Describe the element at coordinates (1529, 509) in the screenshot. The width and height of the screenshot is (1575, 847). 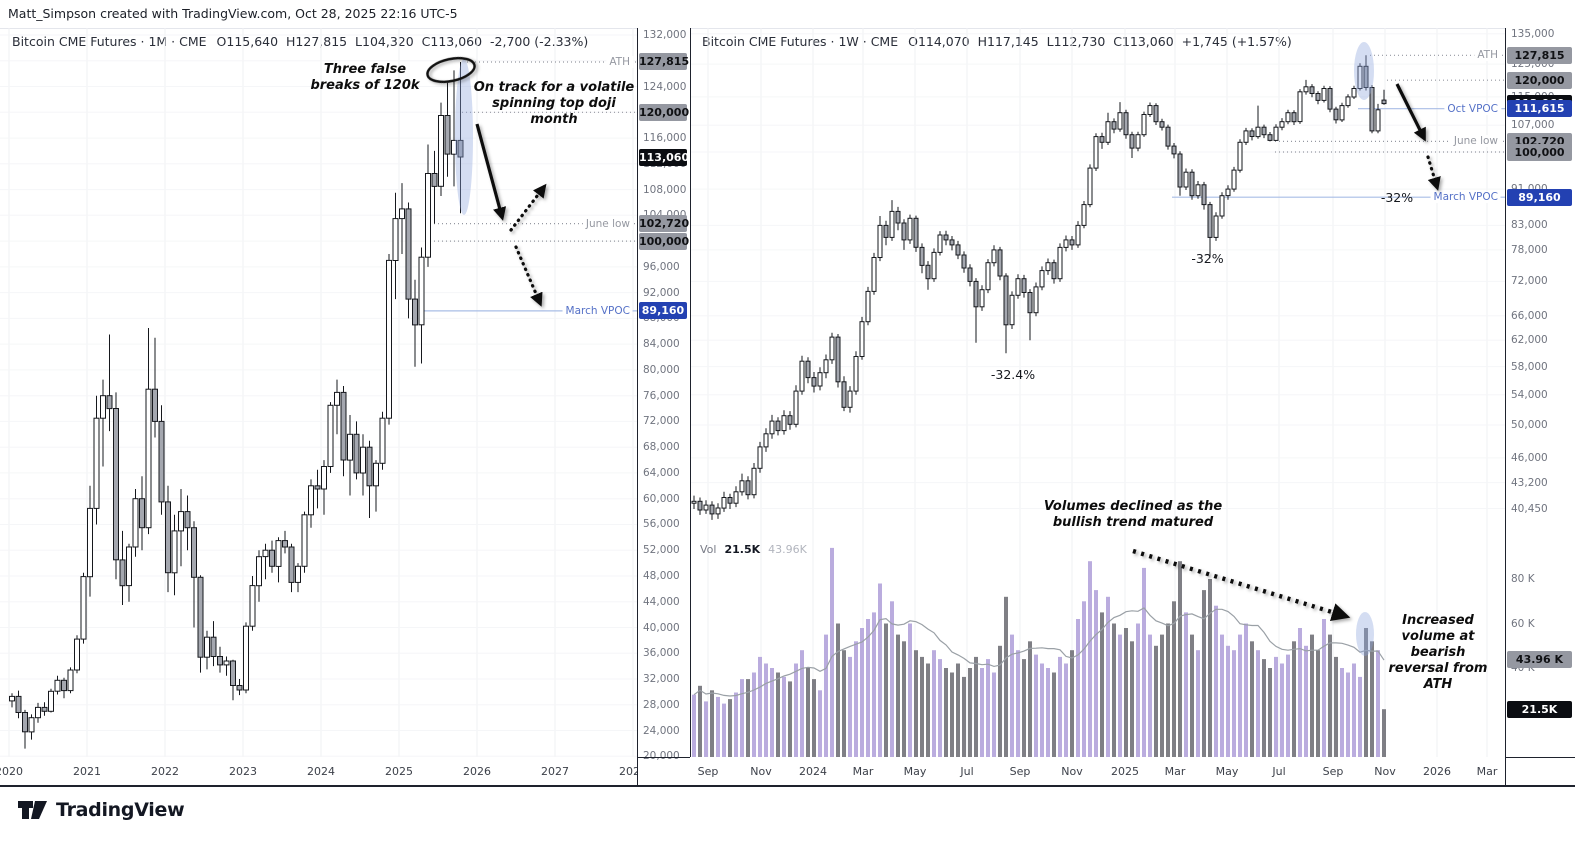
I see `price-tick-label: 40,450` at that location.